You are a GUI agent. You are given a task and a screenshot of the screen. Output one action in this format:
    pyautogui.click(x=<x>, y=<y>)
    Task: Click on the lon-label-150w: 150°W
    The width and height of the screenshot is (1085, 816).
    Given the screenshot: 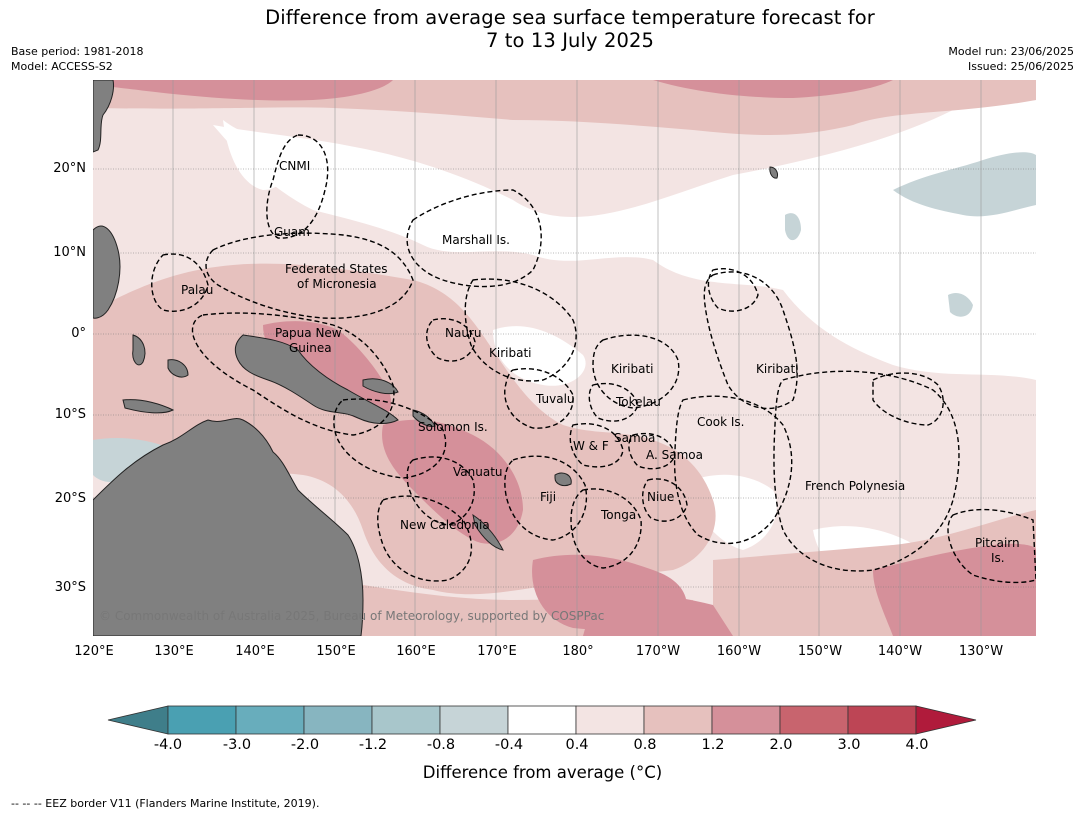 What is the action you would take?
    pyautogui.click(x=820, y=651)
    